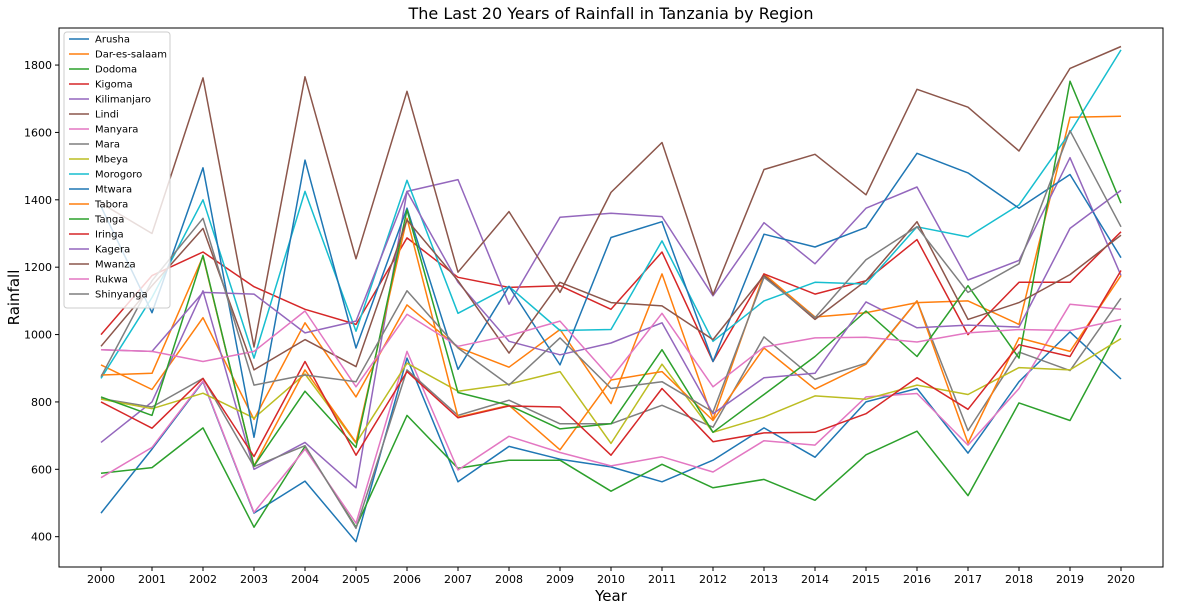  What do you see at coordinates (1121, 579) in the screenshot?
I see `x-tick-label: 2020` at bounding box center [1121, 579].